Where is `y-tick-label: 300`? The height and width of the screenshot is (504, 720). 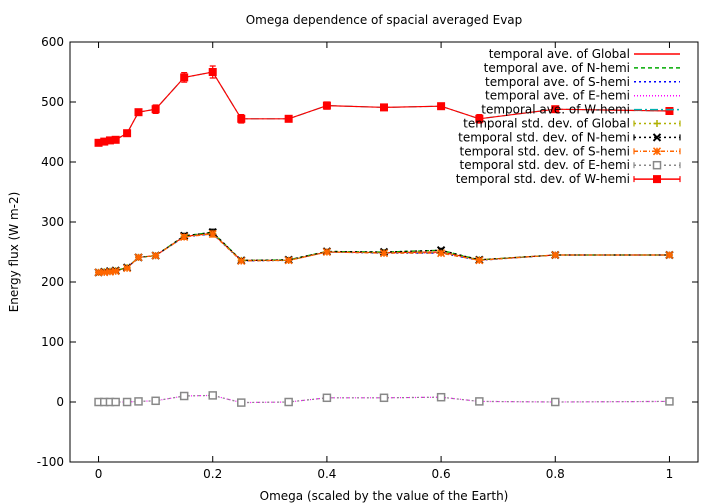 y-tick-label: 300 is located at coordinates (52, 222).